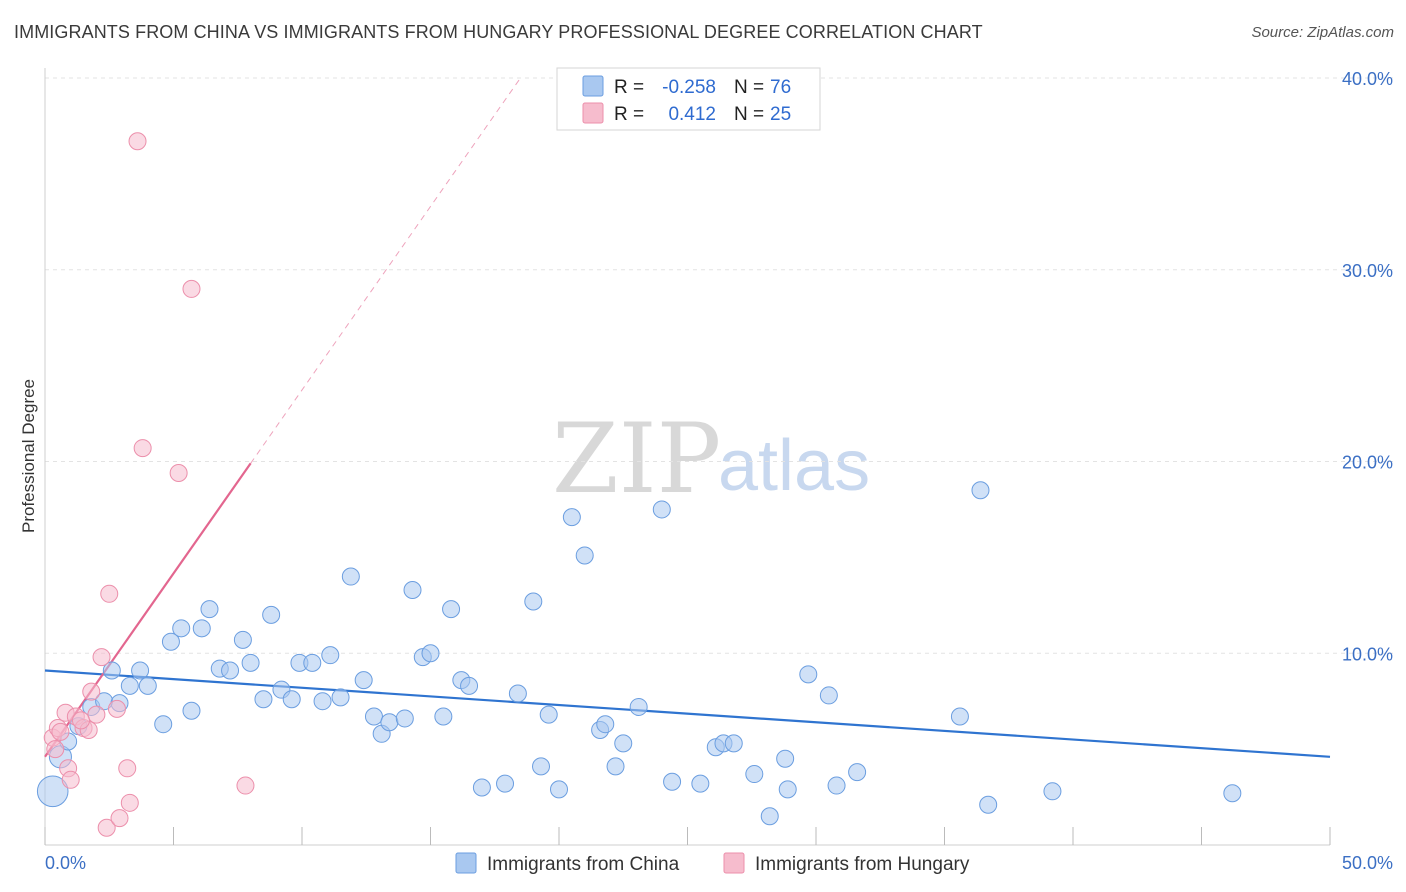  I want to click on correlation-legend: R = -0.258 N = 76 R = 0.412 N = 25, so click(688, 99).